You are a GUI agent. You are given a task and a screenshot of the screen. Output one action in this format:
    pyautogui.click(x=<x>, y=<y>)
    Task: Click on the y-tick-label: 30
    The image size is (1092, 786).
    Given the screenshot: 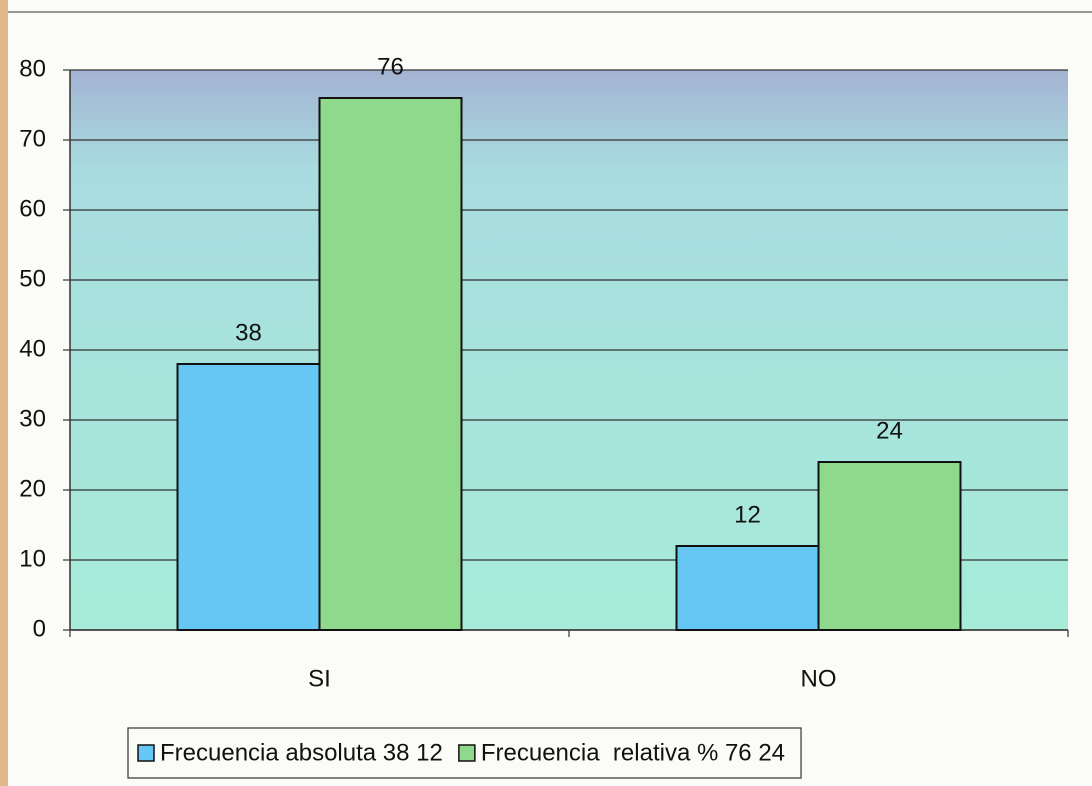 What is the action you would take?
    pyautogui.click(x=32, y=418)
    